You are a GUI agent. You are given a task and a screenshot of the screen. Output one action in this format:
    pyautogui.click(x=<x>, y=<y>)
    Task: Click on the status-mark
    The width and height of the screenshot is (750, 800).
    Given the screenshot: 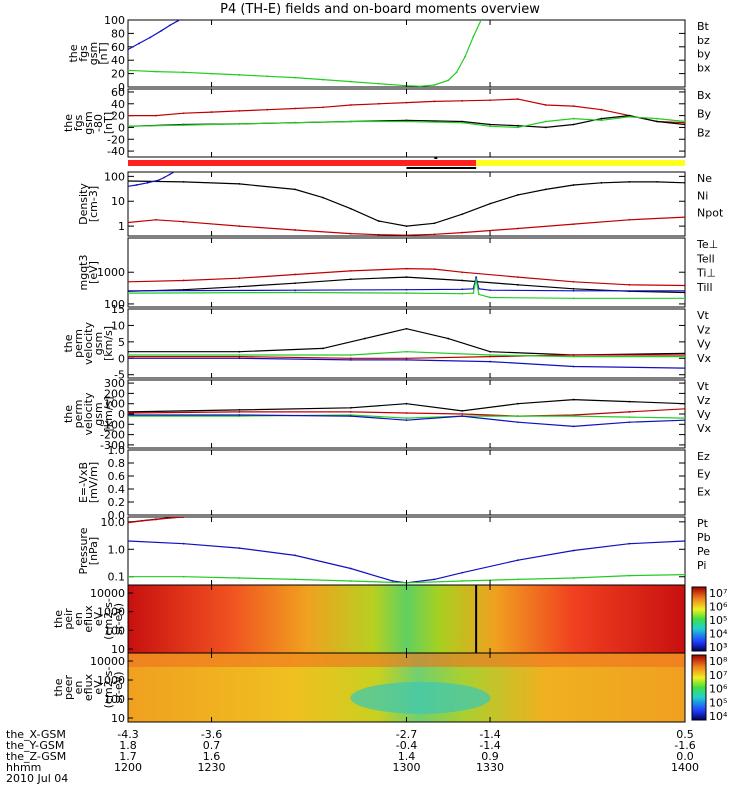 What is the action you would take?
    pyautogui.click(x=441, y=168)
    